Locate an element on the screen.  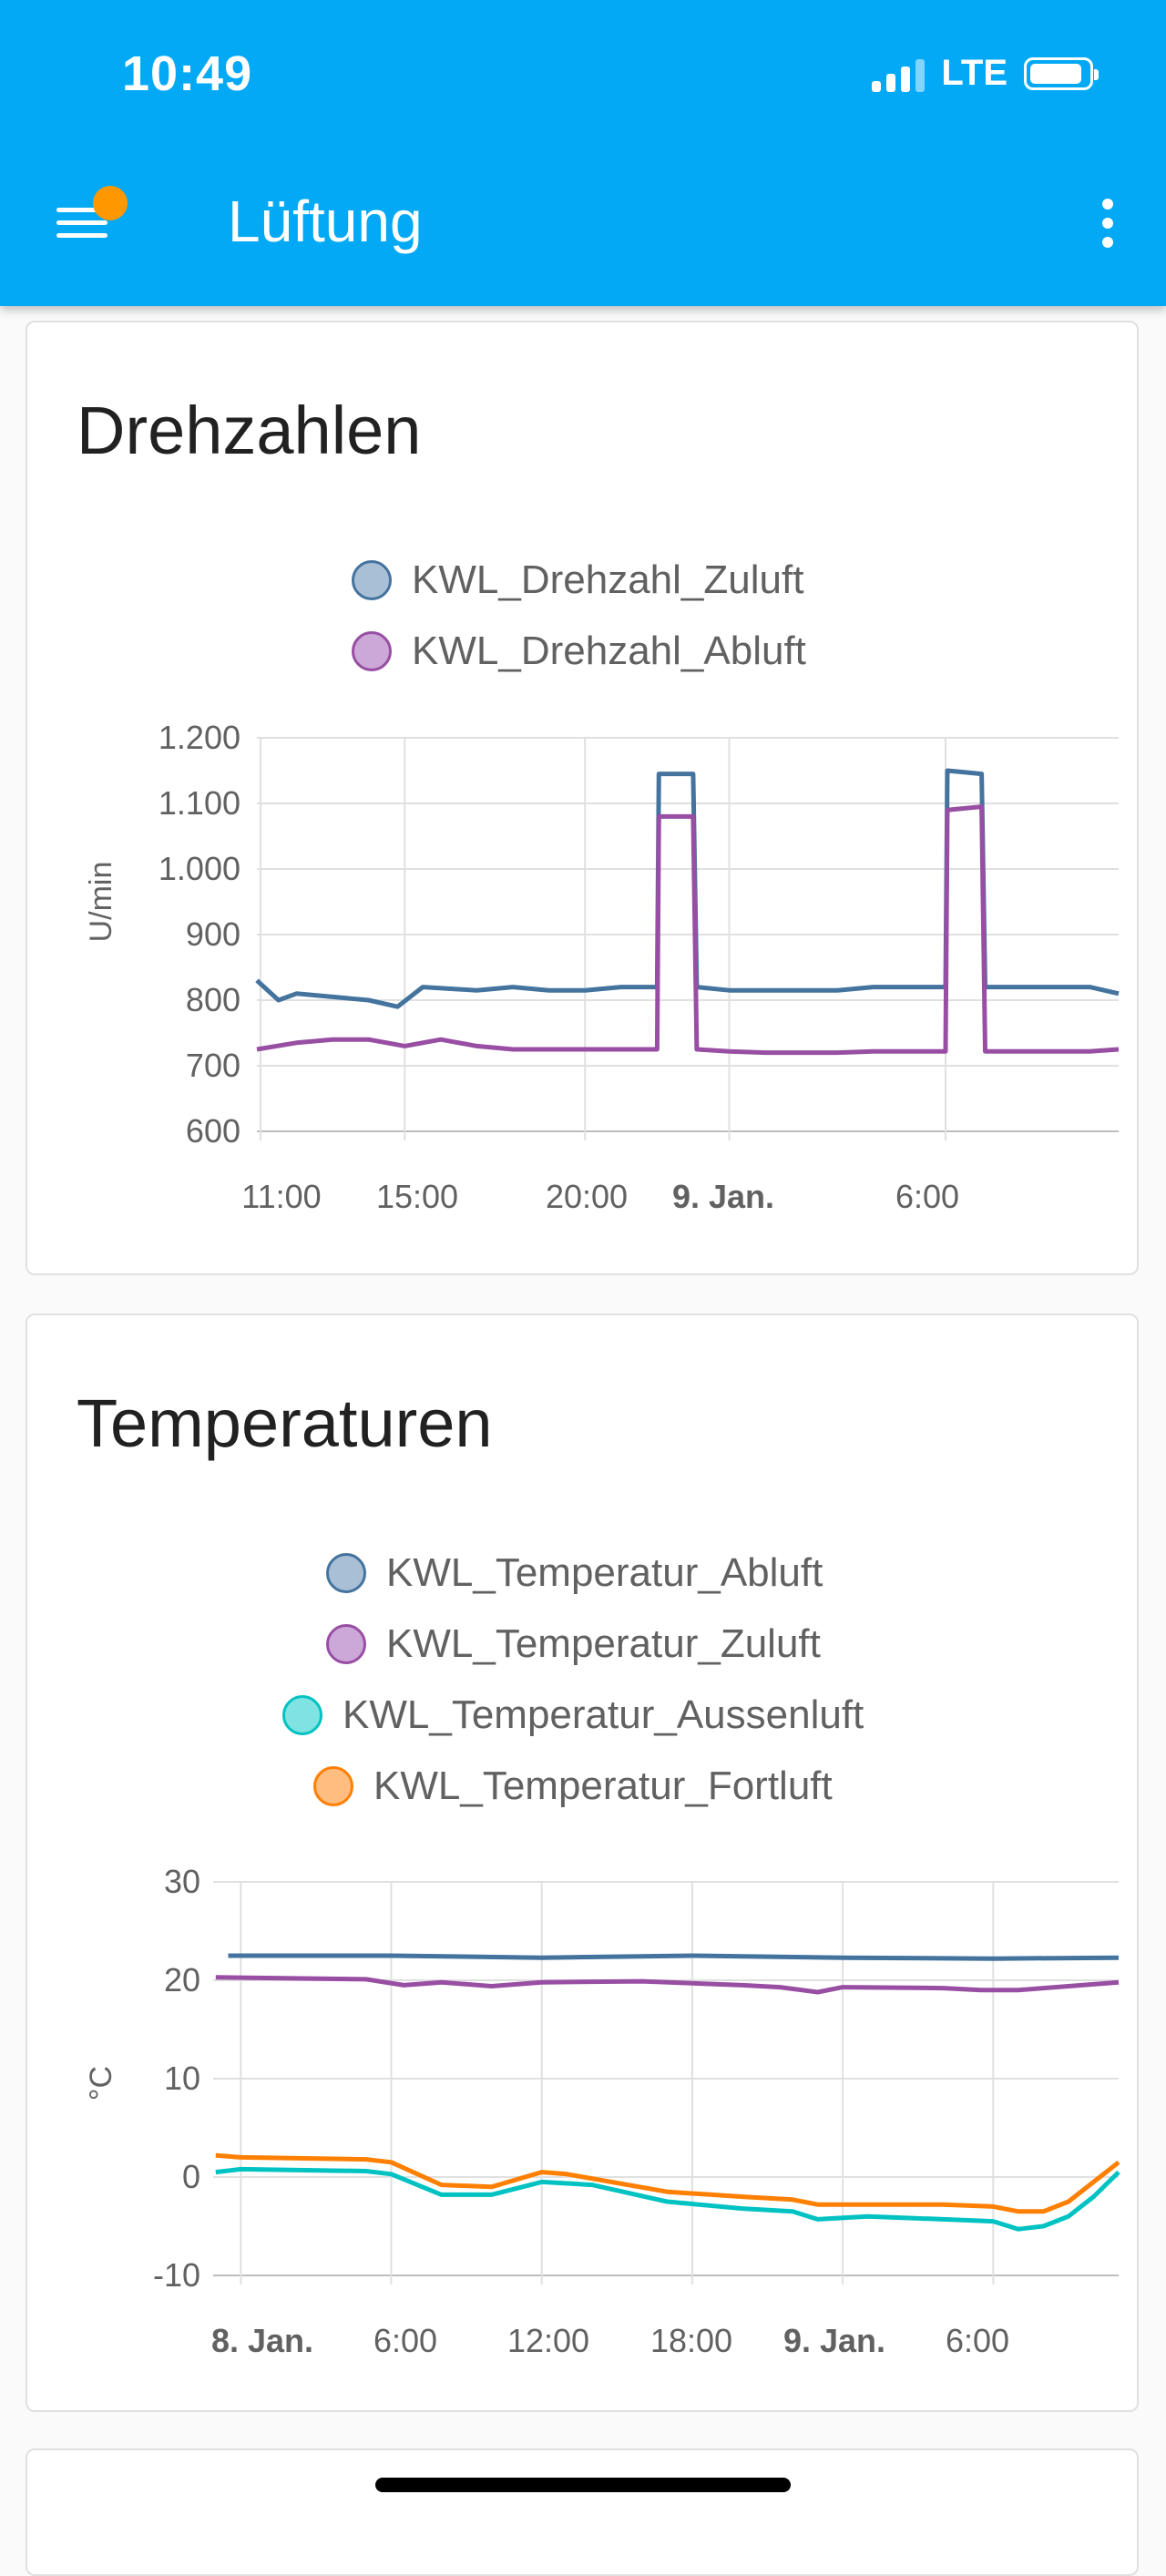
app-bar: 10:49 LTE Lüftung is located at coordinates (583, 153).